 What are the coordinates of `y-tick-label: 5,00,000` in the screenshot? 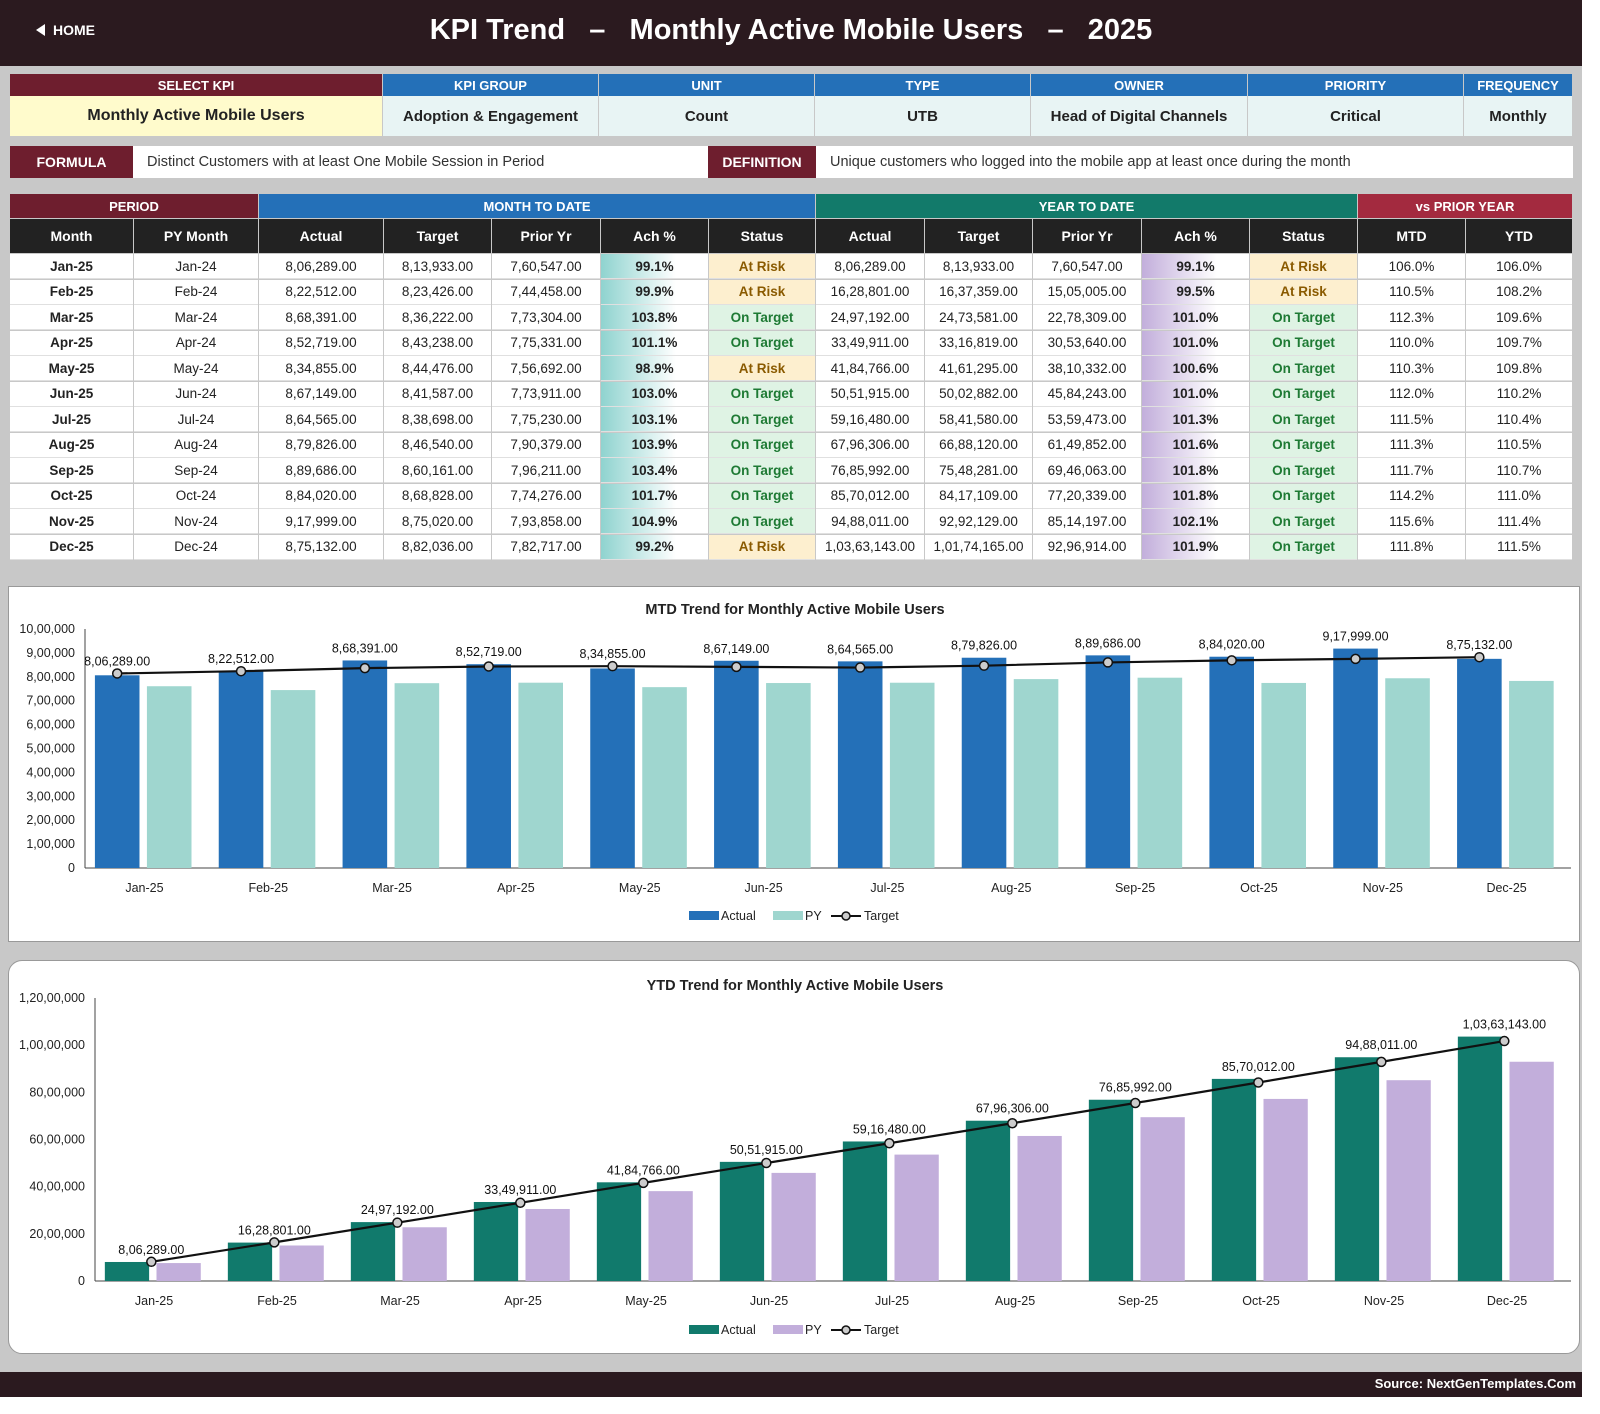 It's located at (50, 749).